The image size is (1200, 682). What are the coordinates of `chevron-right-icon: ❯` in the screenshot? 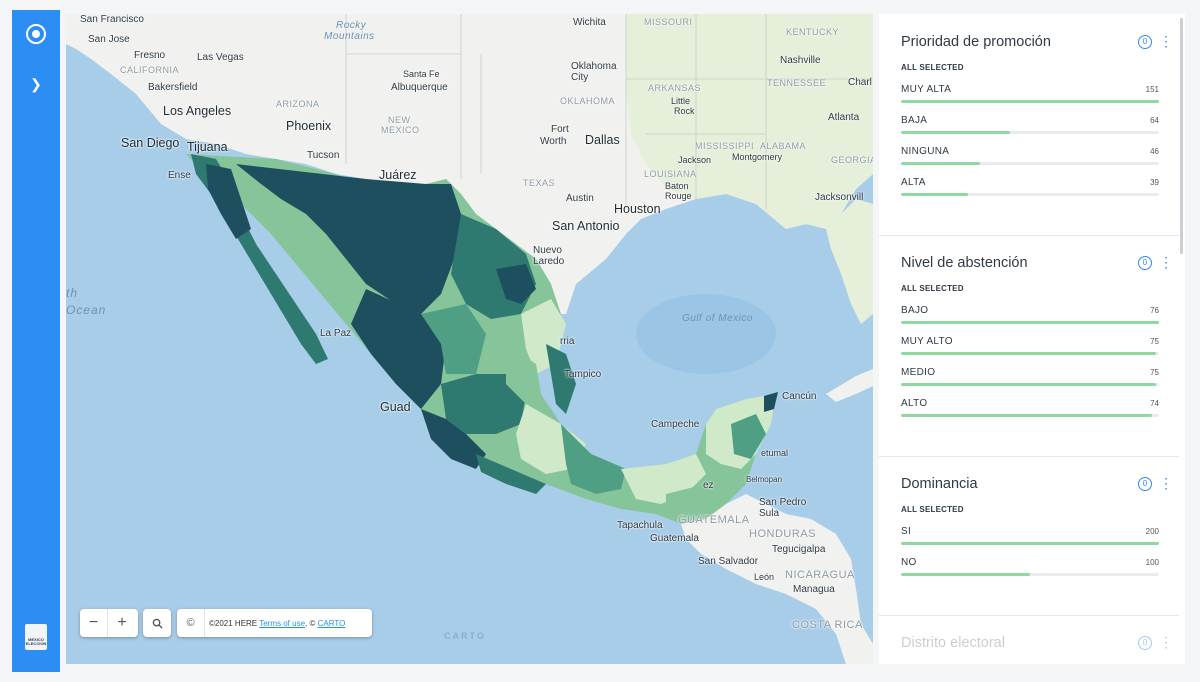 It's located at (36, 84).